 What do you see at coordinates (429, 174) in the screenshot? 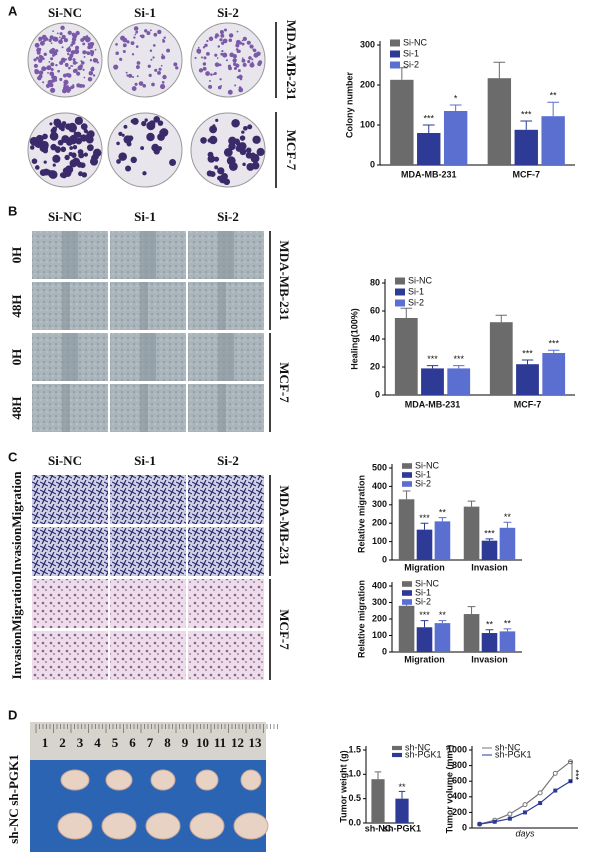
I see `x-tick-label: MDA-MB-231` at bounding box center [429, 174].